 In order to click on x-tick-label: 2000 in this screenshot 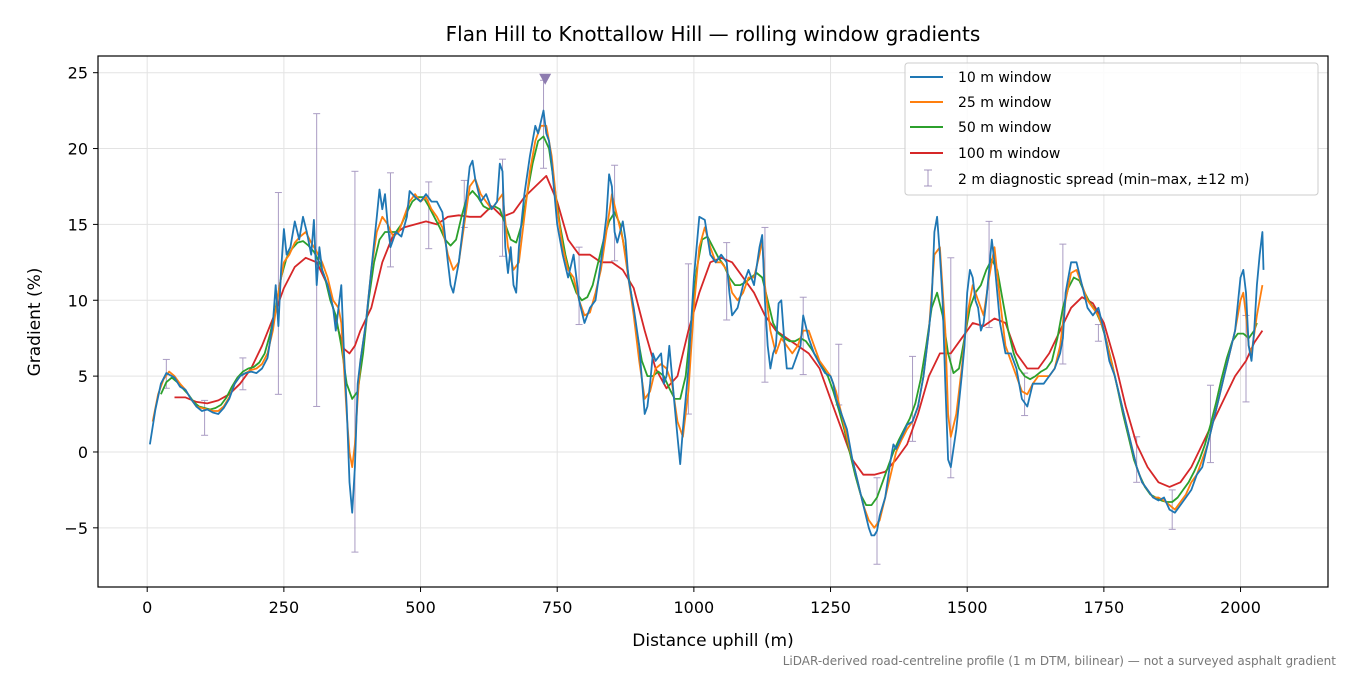, I will do `click(1240, 607)`.